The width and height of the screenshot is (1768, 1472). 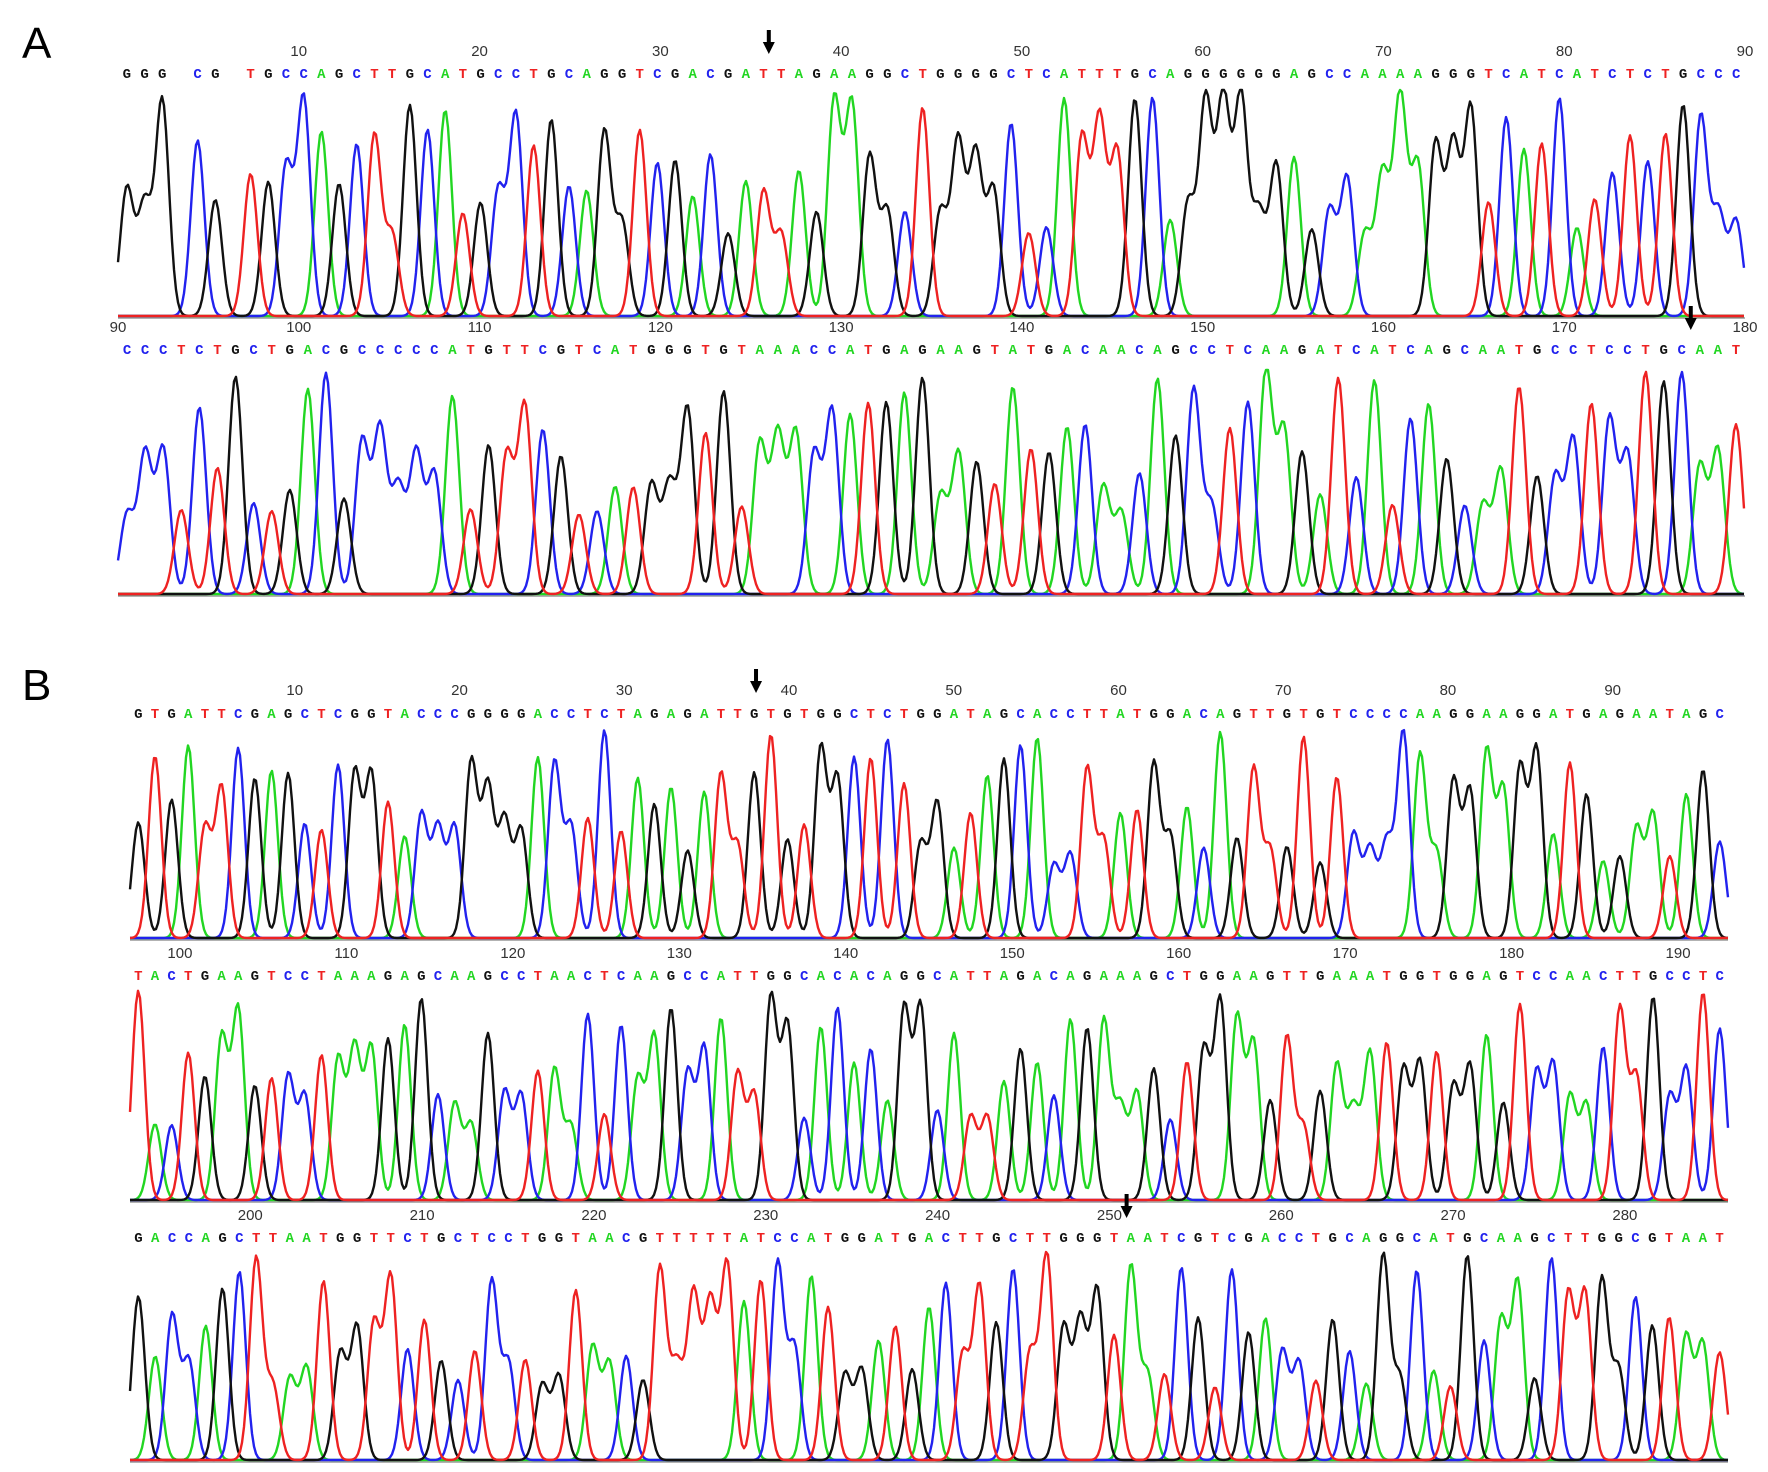 What do you see at coordinates (928, 1095) in the screenshot?
I see `trace-t` at bounding box center [928, 1095].